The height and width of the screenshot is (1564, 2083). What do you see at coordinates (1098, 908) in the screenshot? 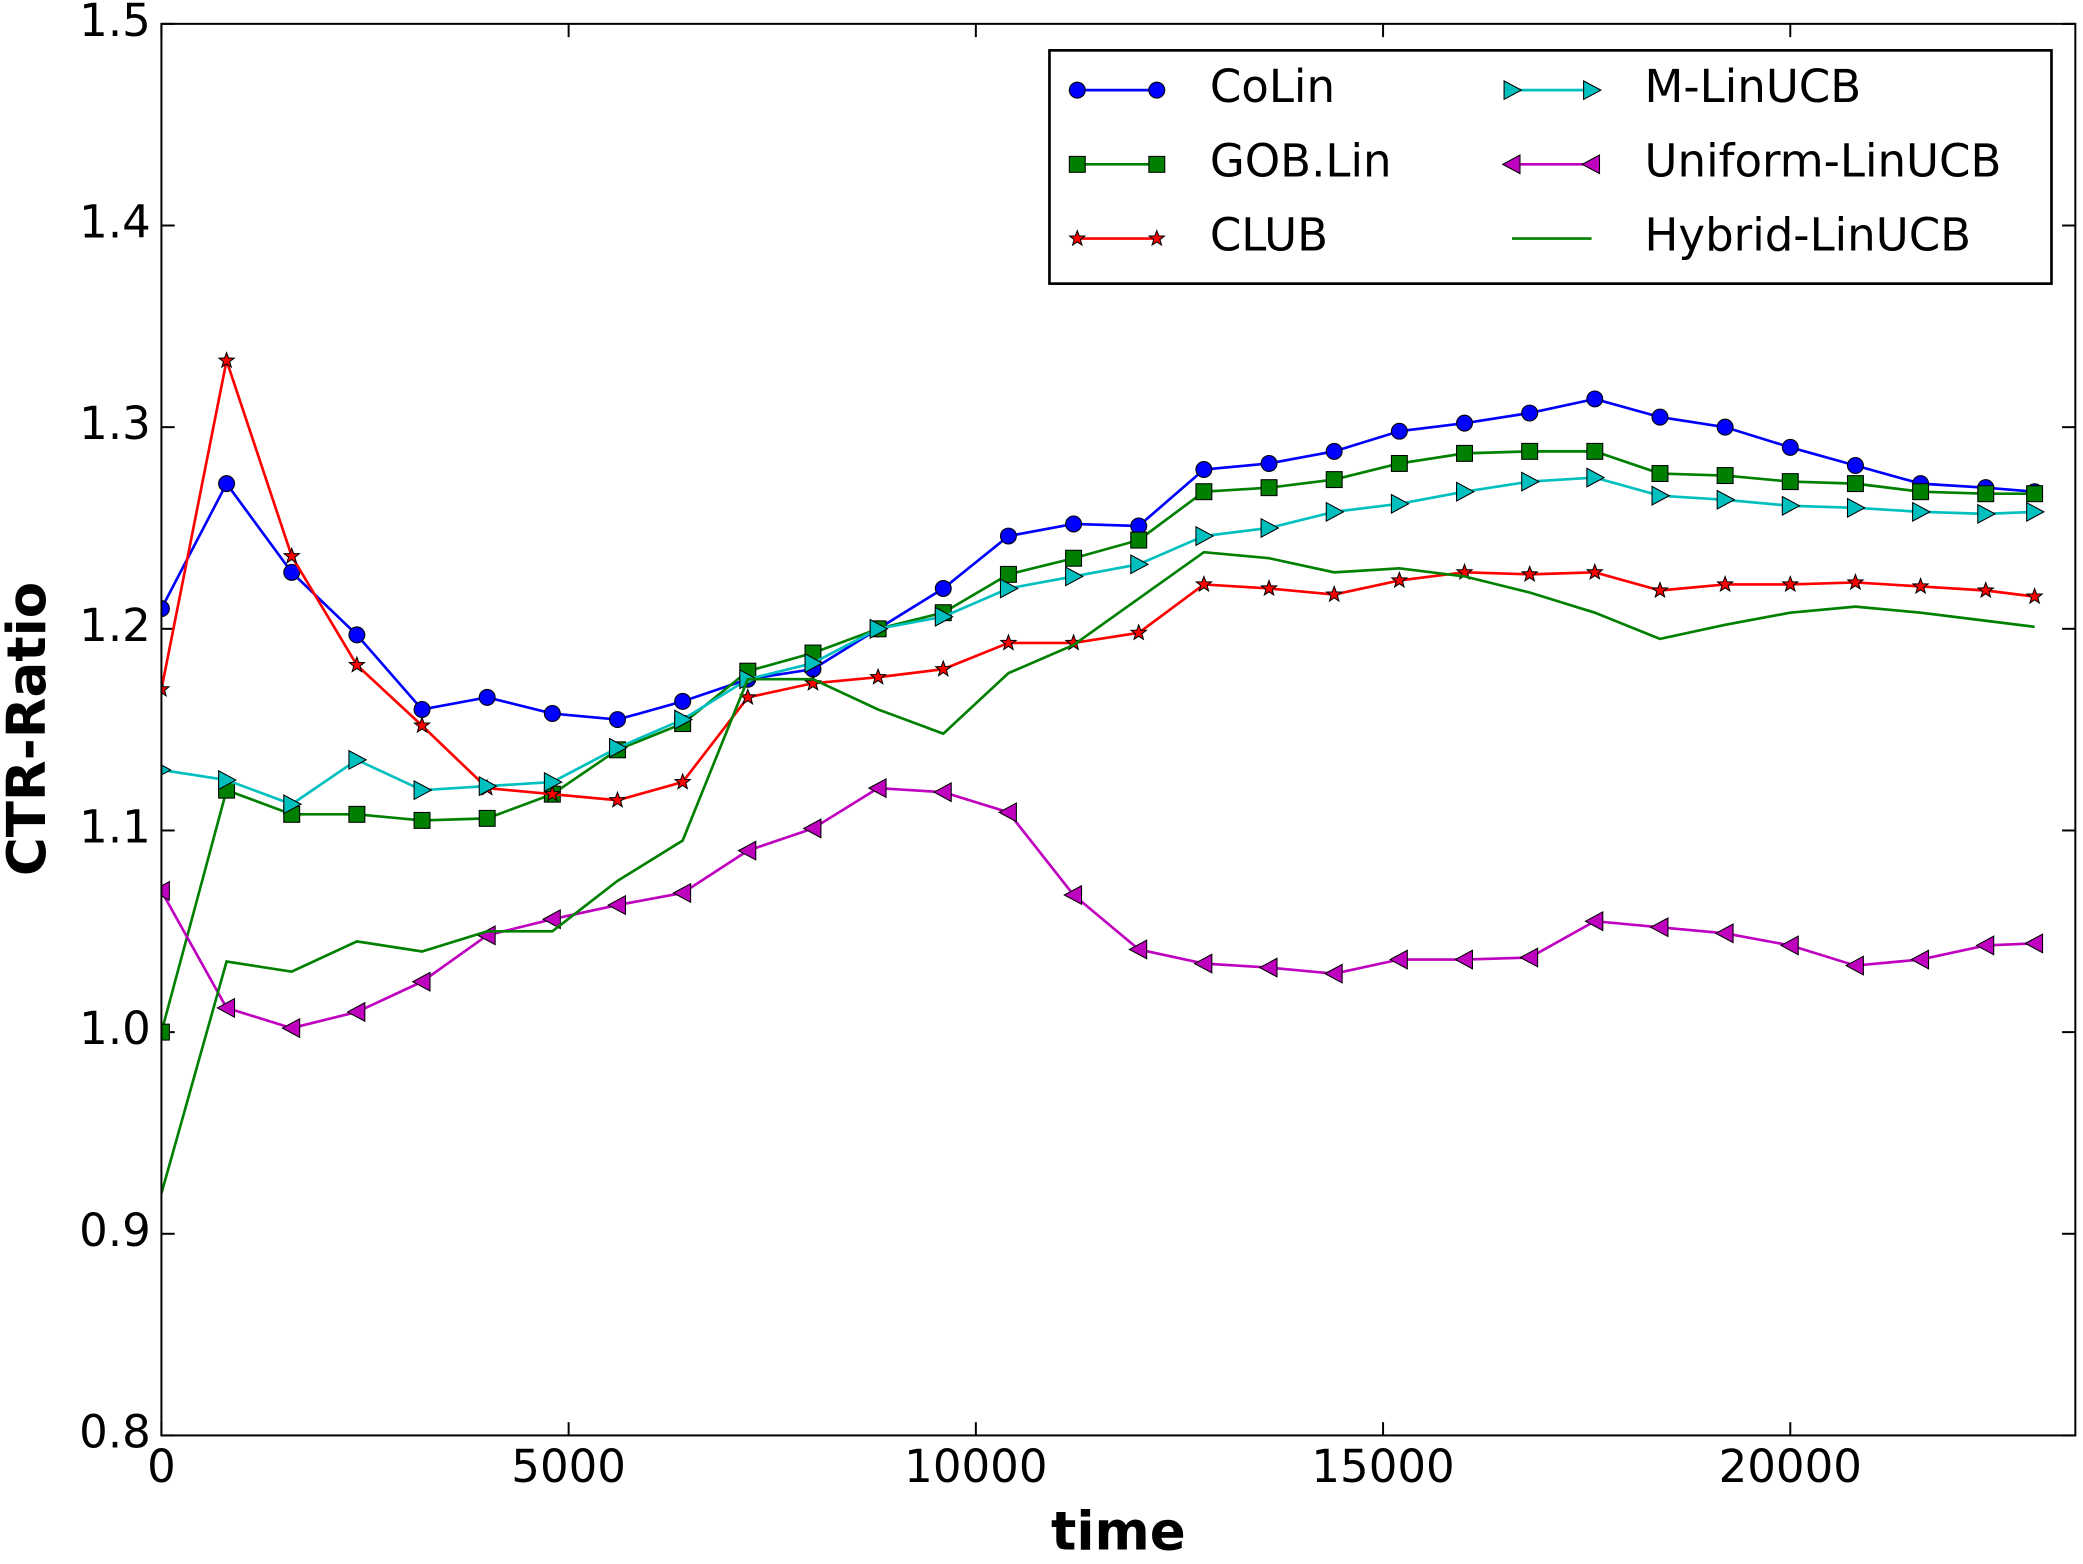
I see `series-line` at bounding box center [1098, 908].